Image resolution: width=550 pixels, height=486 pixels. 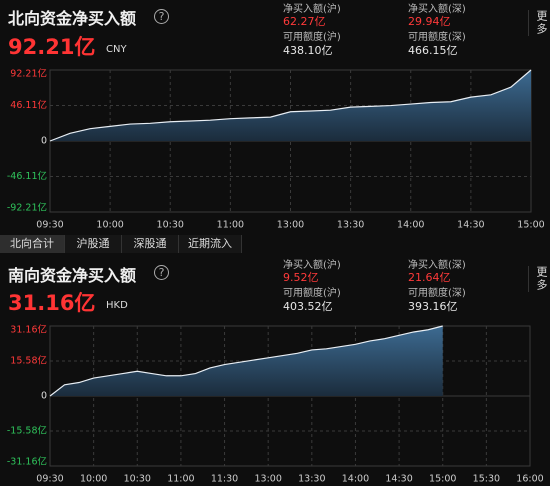 I want to click on stat-value: 438.10亿, so click(x=308, y=50).